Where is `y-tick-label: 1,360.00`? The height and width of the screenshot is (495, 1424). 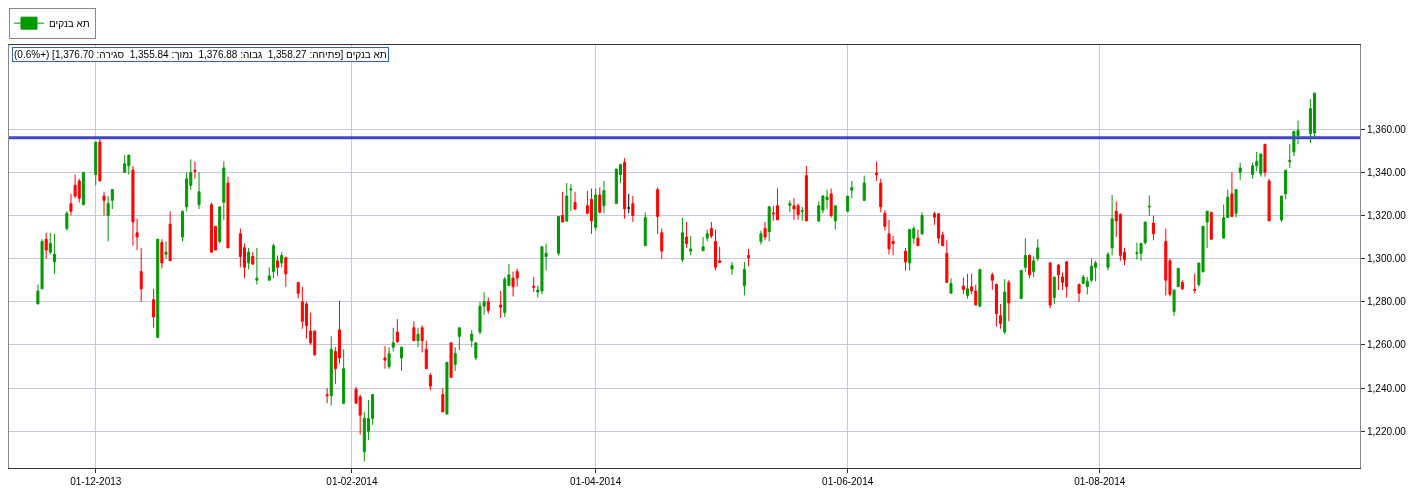 y-tick-label: 1,360.00 is located at coordinates (1387, 129).